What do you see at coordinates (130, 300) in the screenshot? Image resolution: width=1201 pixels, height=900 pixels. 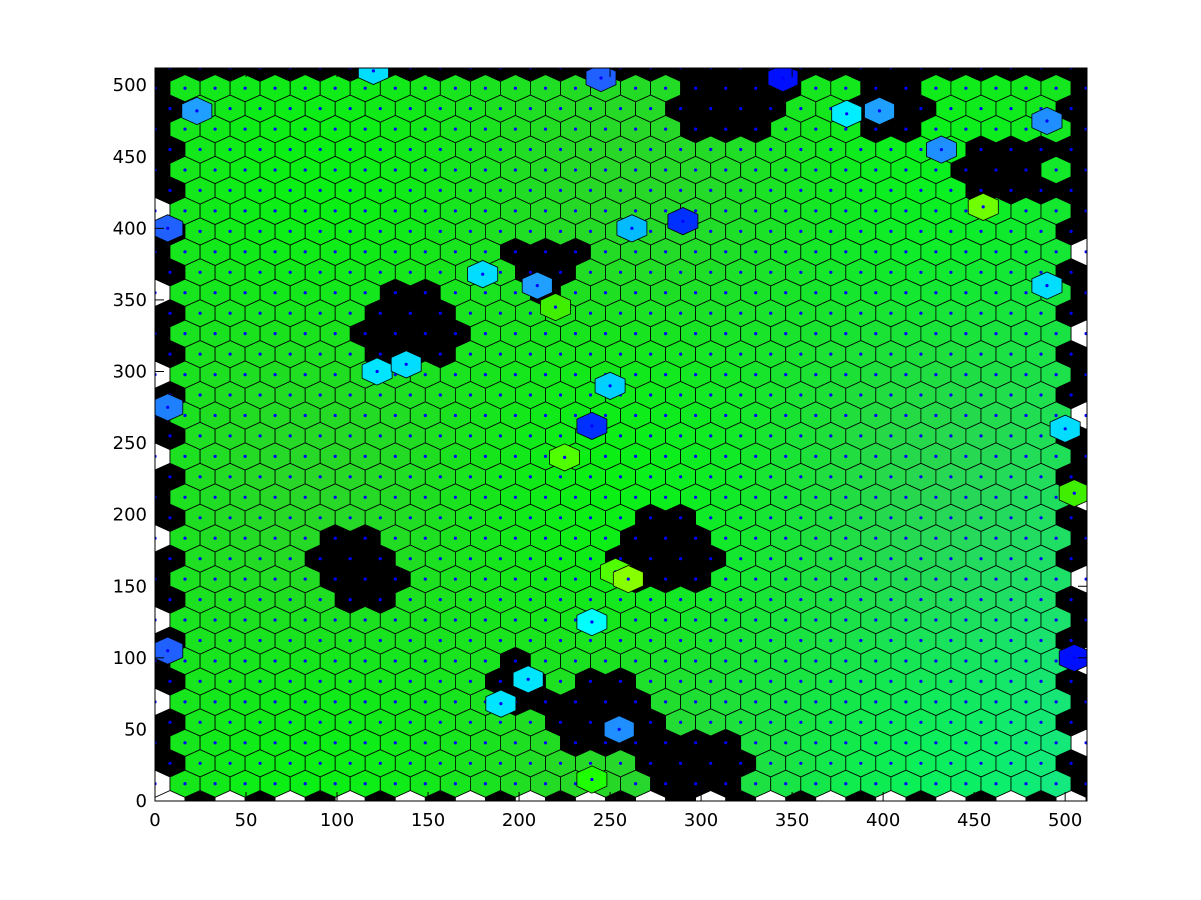 I see `y-tick-label: 350` at bounding box center [130, 300].